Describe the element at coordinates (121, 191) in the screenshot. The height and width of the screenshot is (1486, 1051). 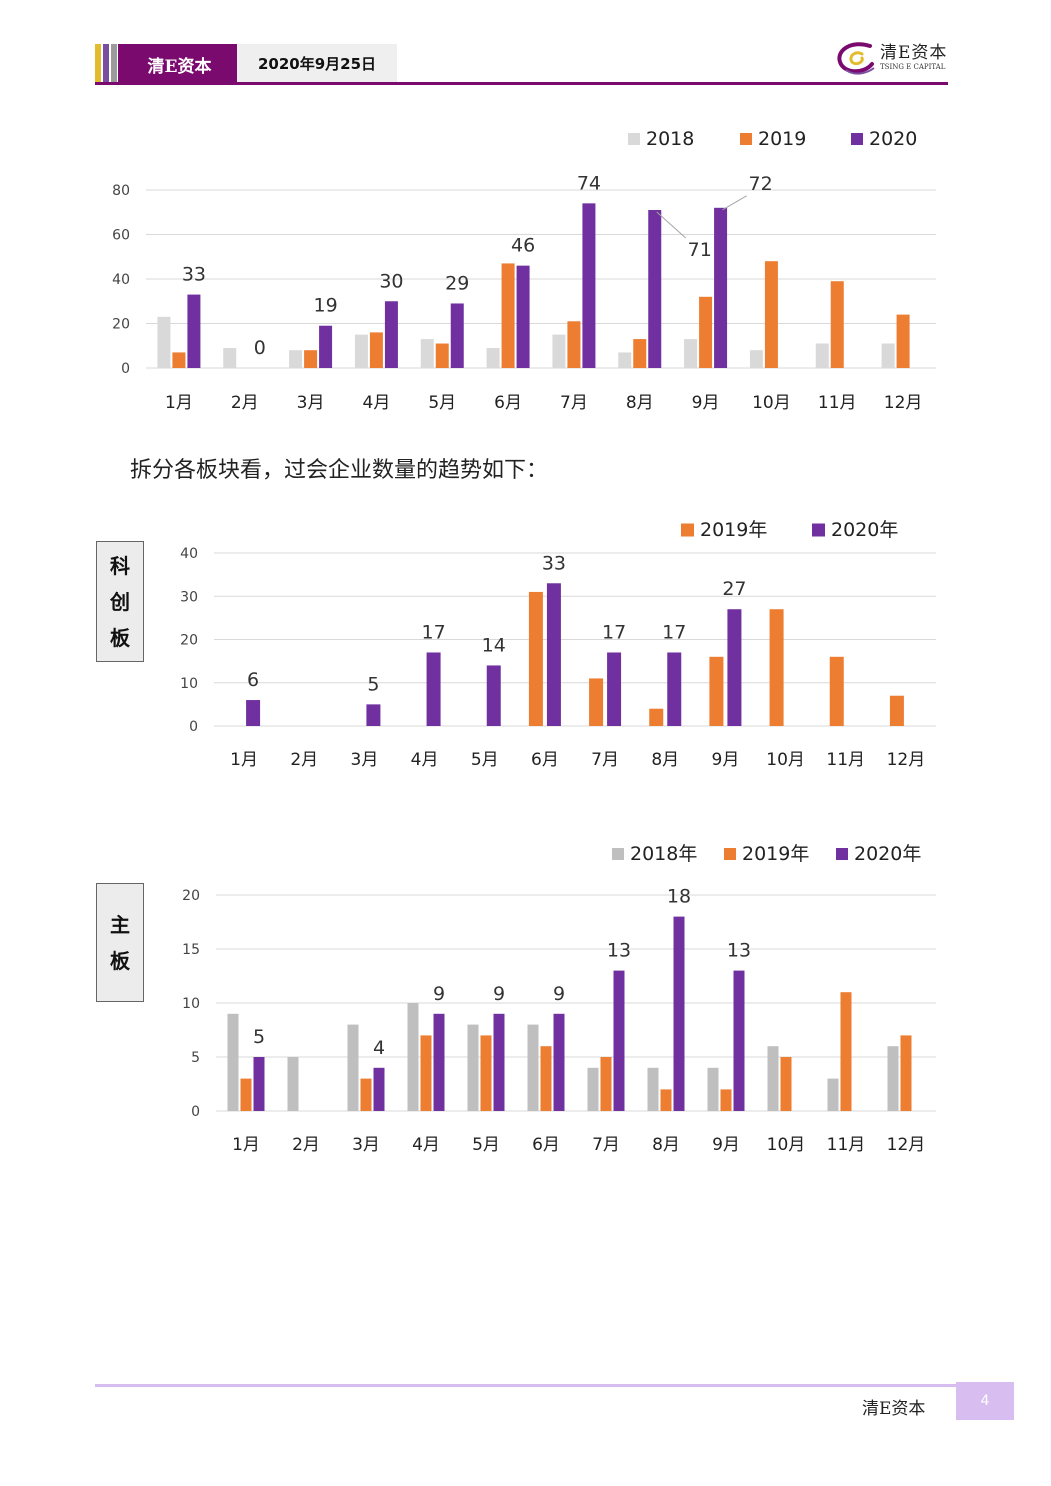
I see `y-tick-label: 80` at that location.